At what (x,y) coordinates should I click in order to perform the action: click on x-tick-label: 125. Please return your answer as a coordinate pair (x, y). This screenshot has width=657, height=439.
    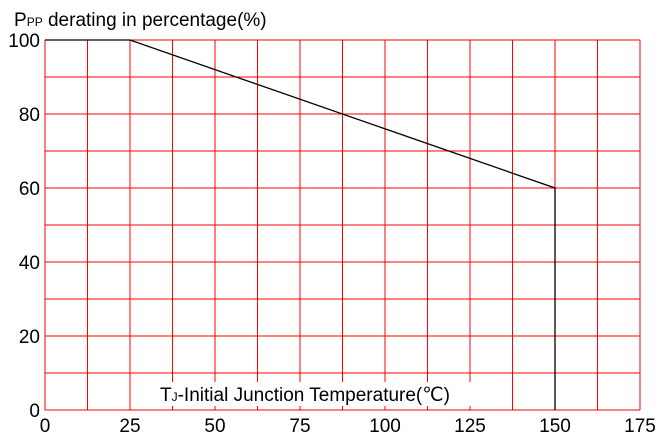
    Looking at the image, I should click on (470, 426).